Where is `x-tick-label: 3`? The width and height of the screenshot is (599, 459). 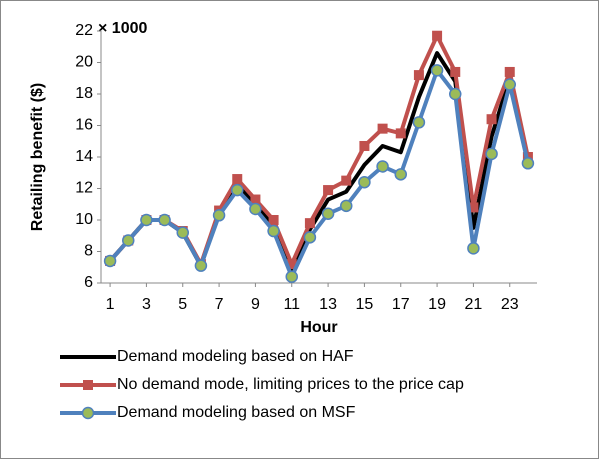 x-tick-label: 3 is located at coordinates (146, 304).